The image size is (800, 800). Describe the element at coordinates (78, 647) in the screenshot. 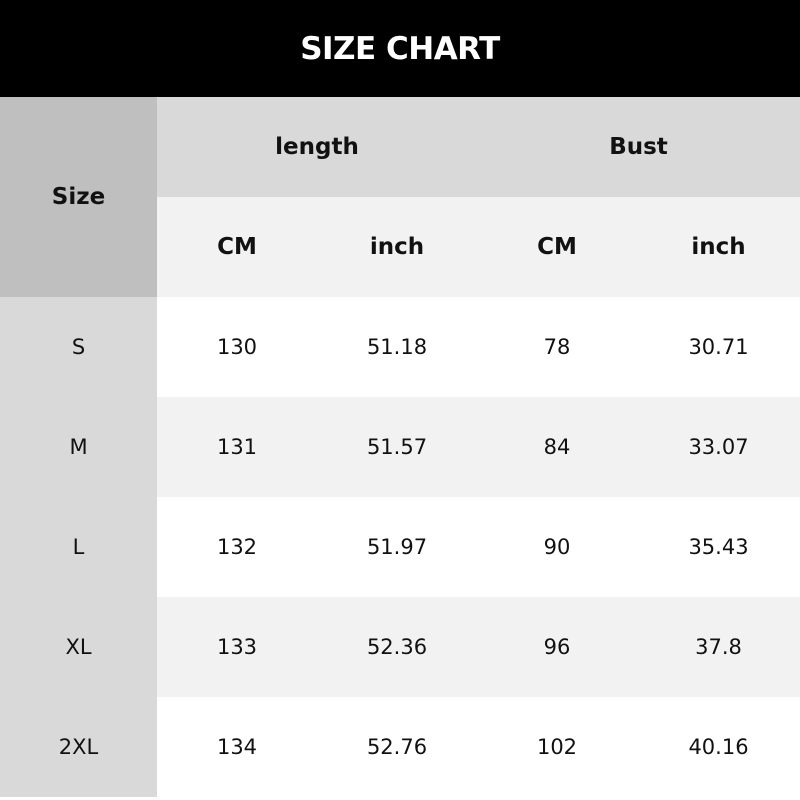

I see `size-cell: XL` at that location.